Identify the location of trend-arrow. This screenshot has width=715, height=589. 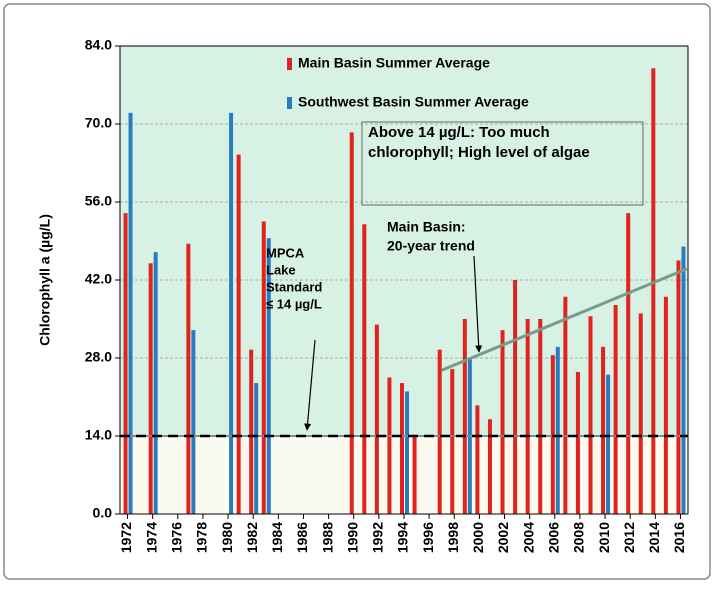
(478, 304).